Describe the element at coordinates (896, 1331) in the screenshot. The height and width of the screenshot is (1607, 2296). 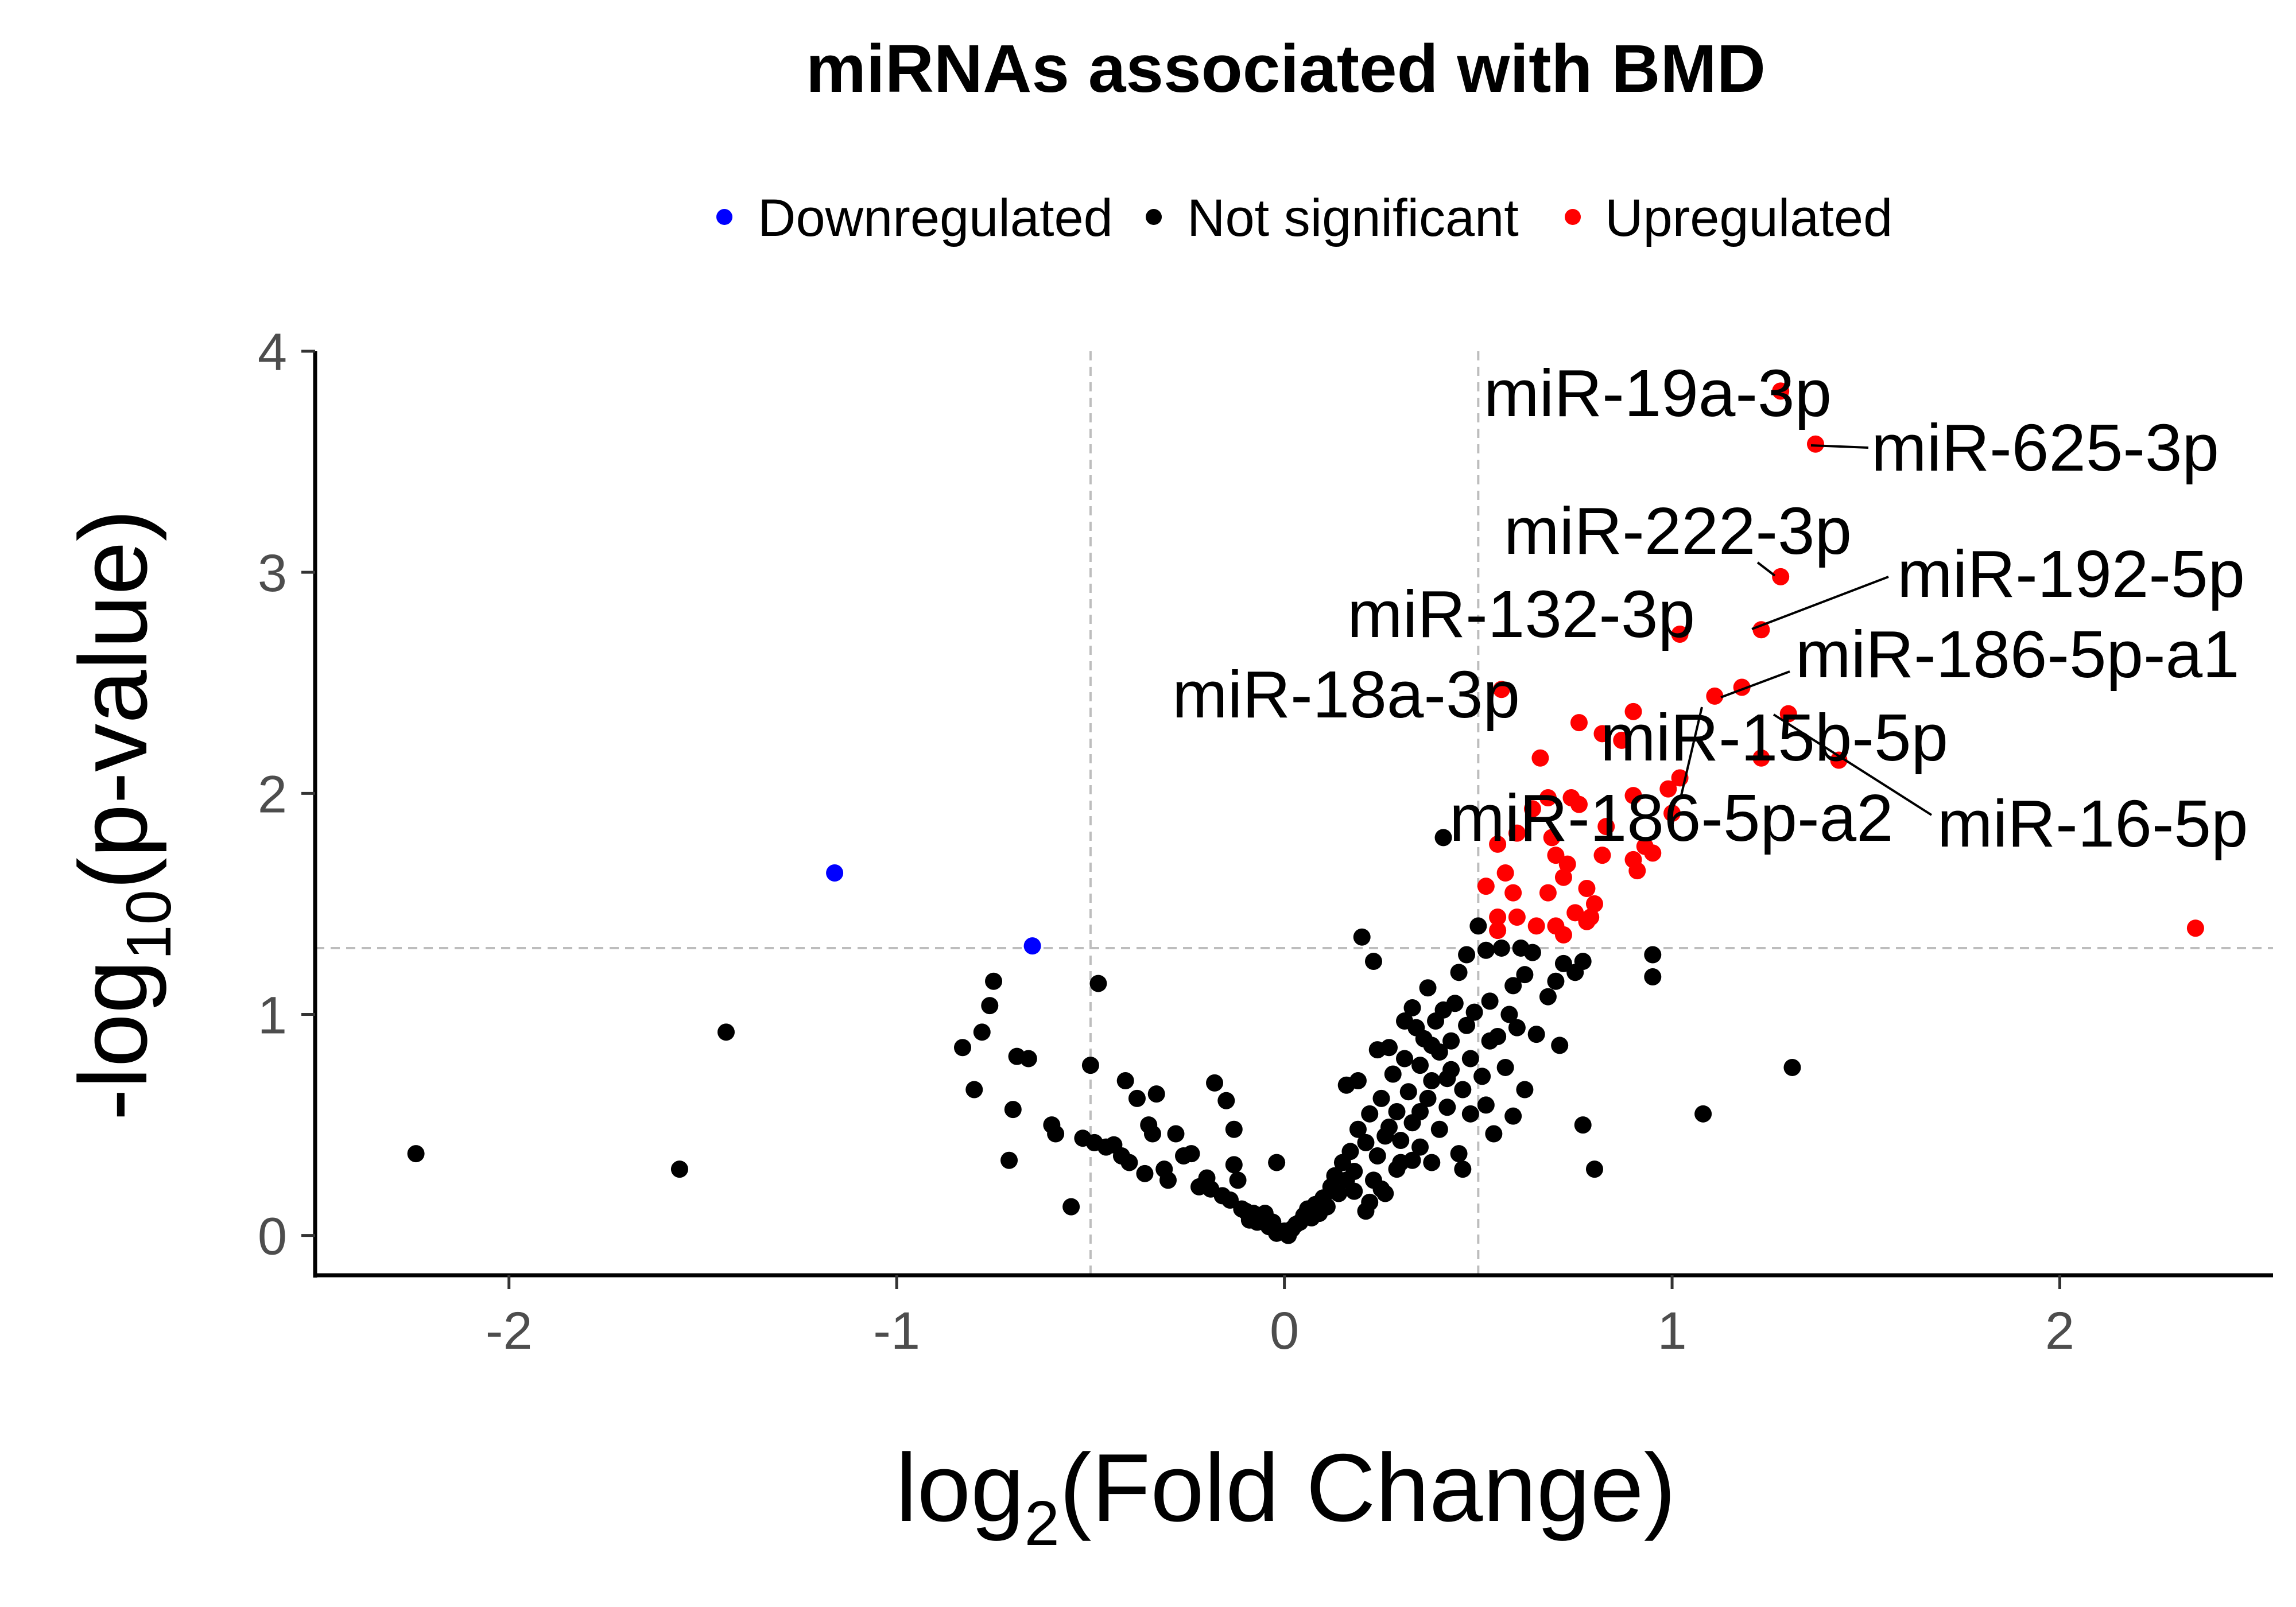
I see `x-tick-label: -1` at that location.